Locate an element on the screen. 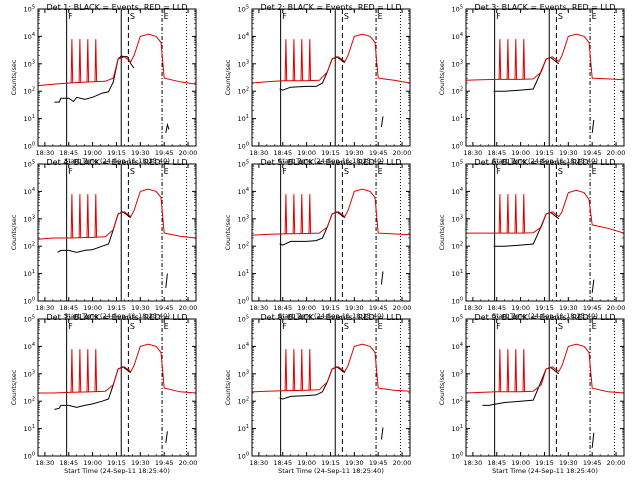  y-tick-label: 10² is located at coordinates (243, 401).